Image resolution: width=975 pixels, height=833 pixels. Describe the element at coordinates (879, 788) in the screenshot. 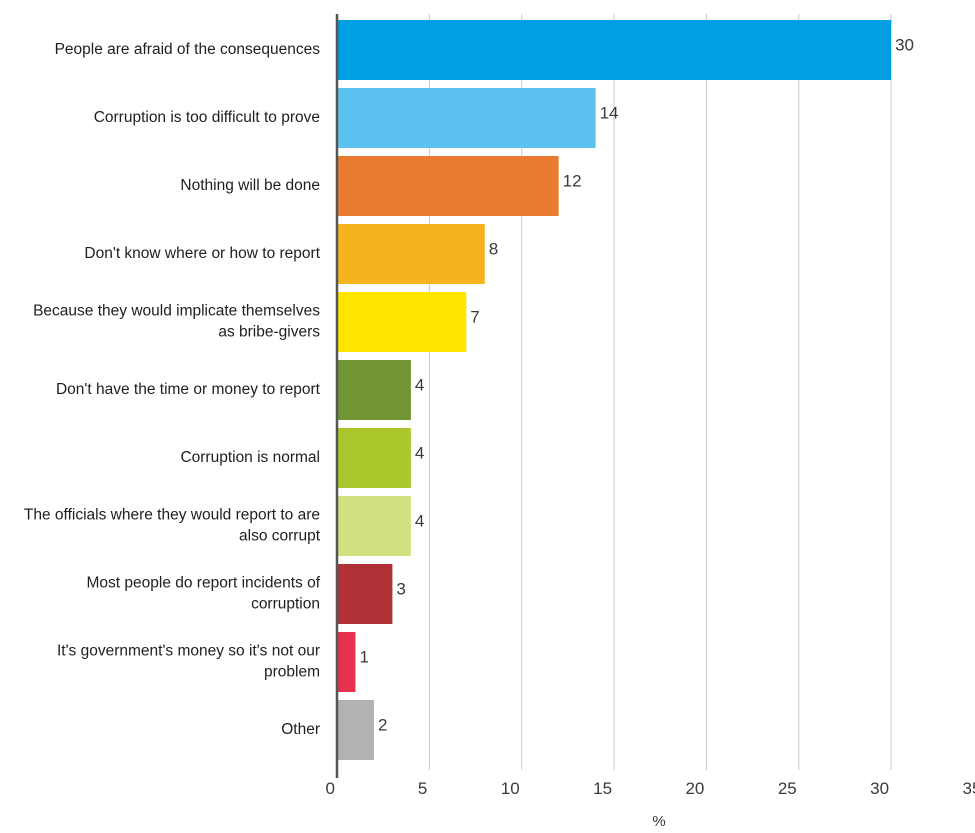

I see `x-tick-label: 30` at that location.